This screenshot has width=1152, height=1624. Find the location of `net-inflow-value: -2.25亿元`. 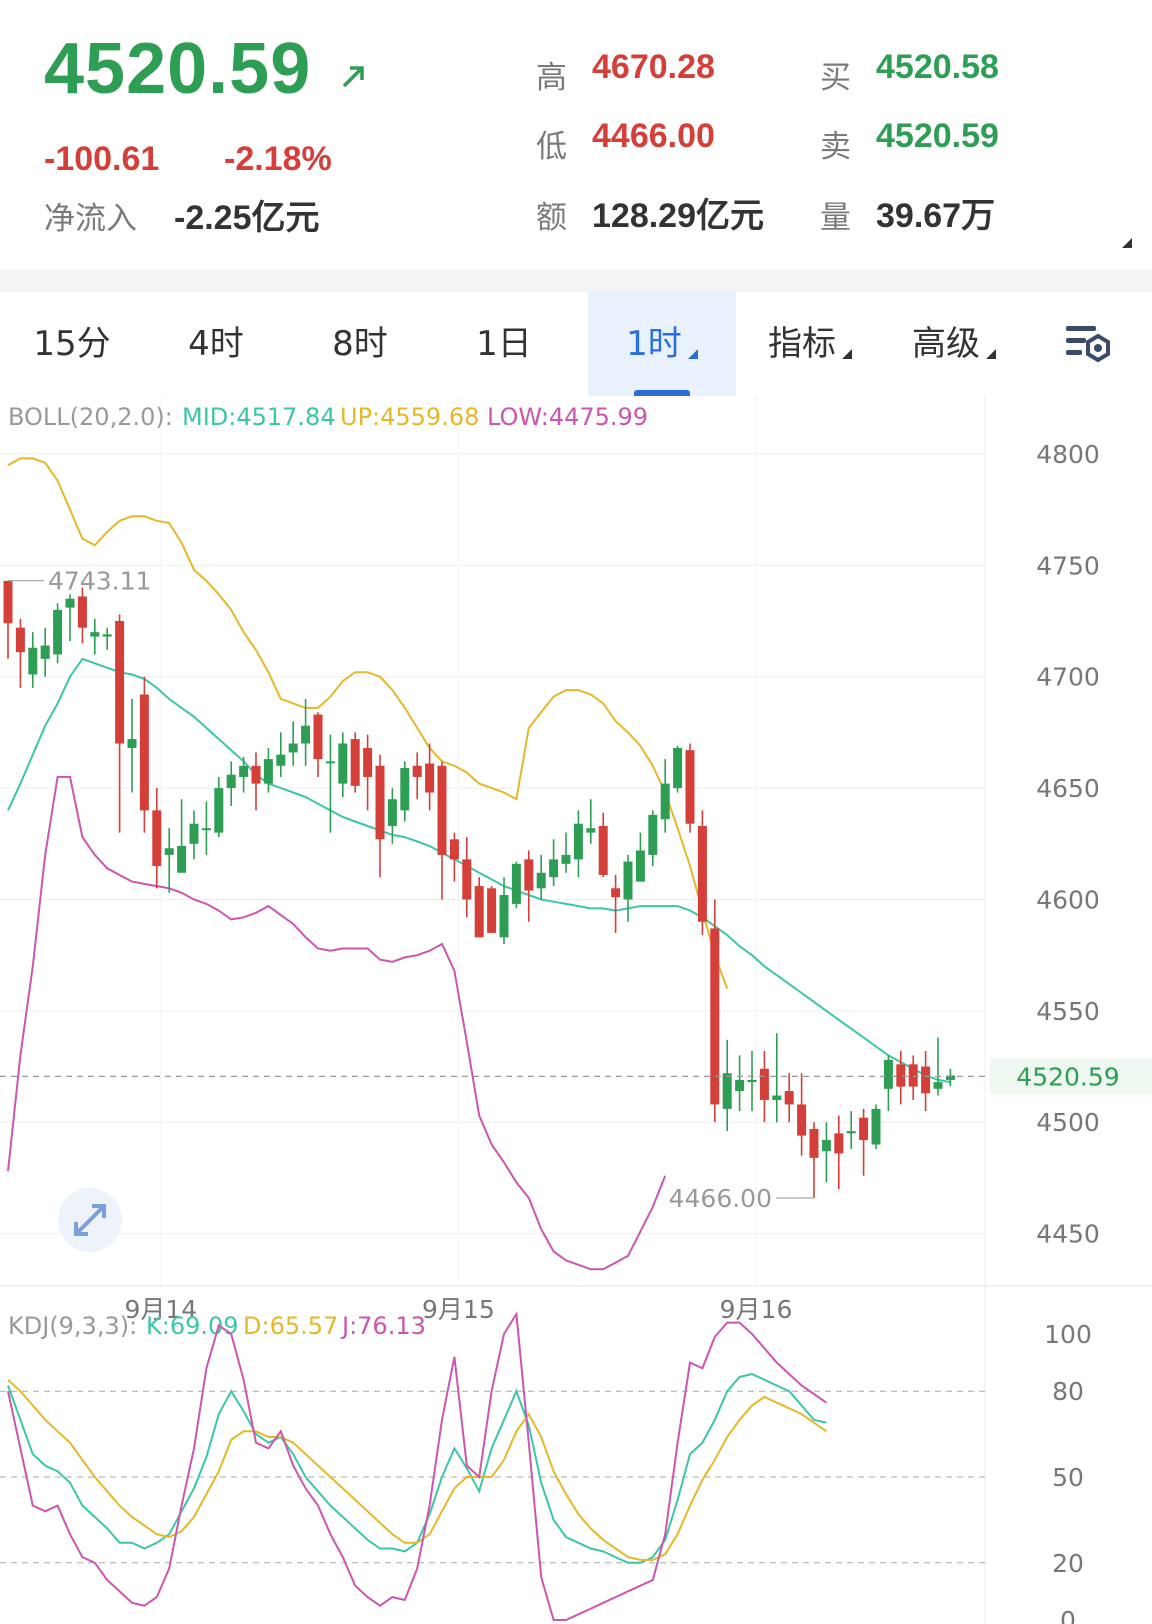

net-inflow-value: -2.25亿元 is located at coordinates (247, 218).